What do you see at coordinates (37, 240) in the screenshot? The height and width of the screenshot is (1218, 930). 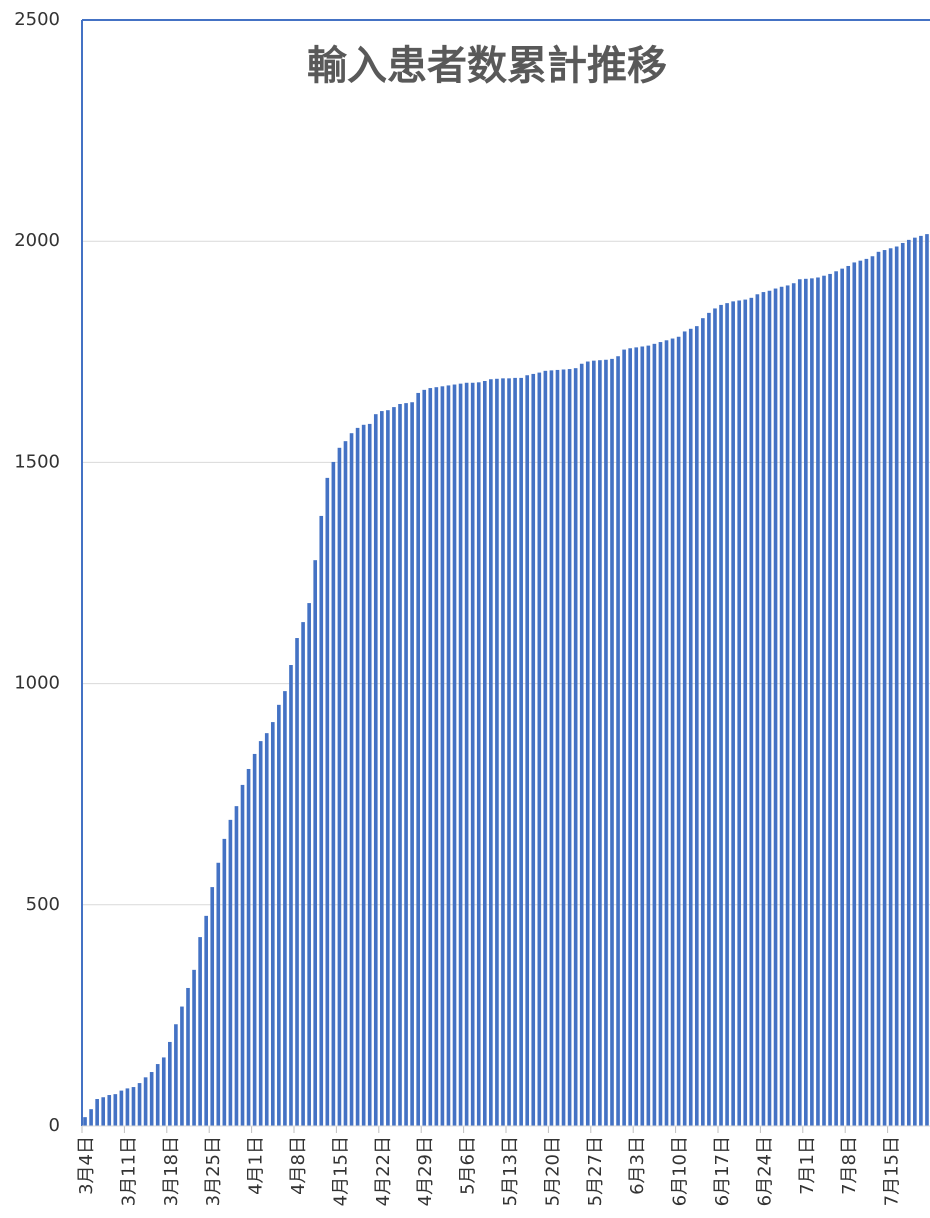 I see `y-tick-label: 2000` at bounding box center [37, 240].